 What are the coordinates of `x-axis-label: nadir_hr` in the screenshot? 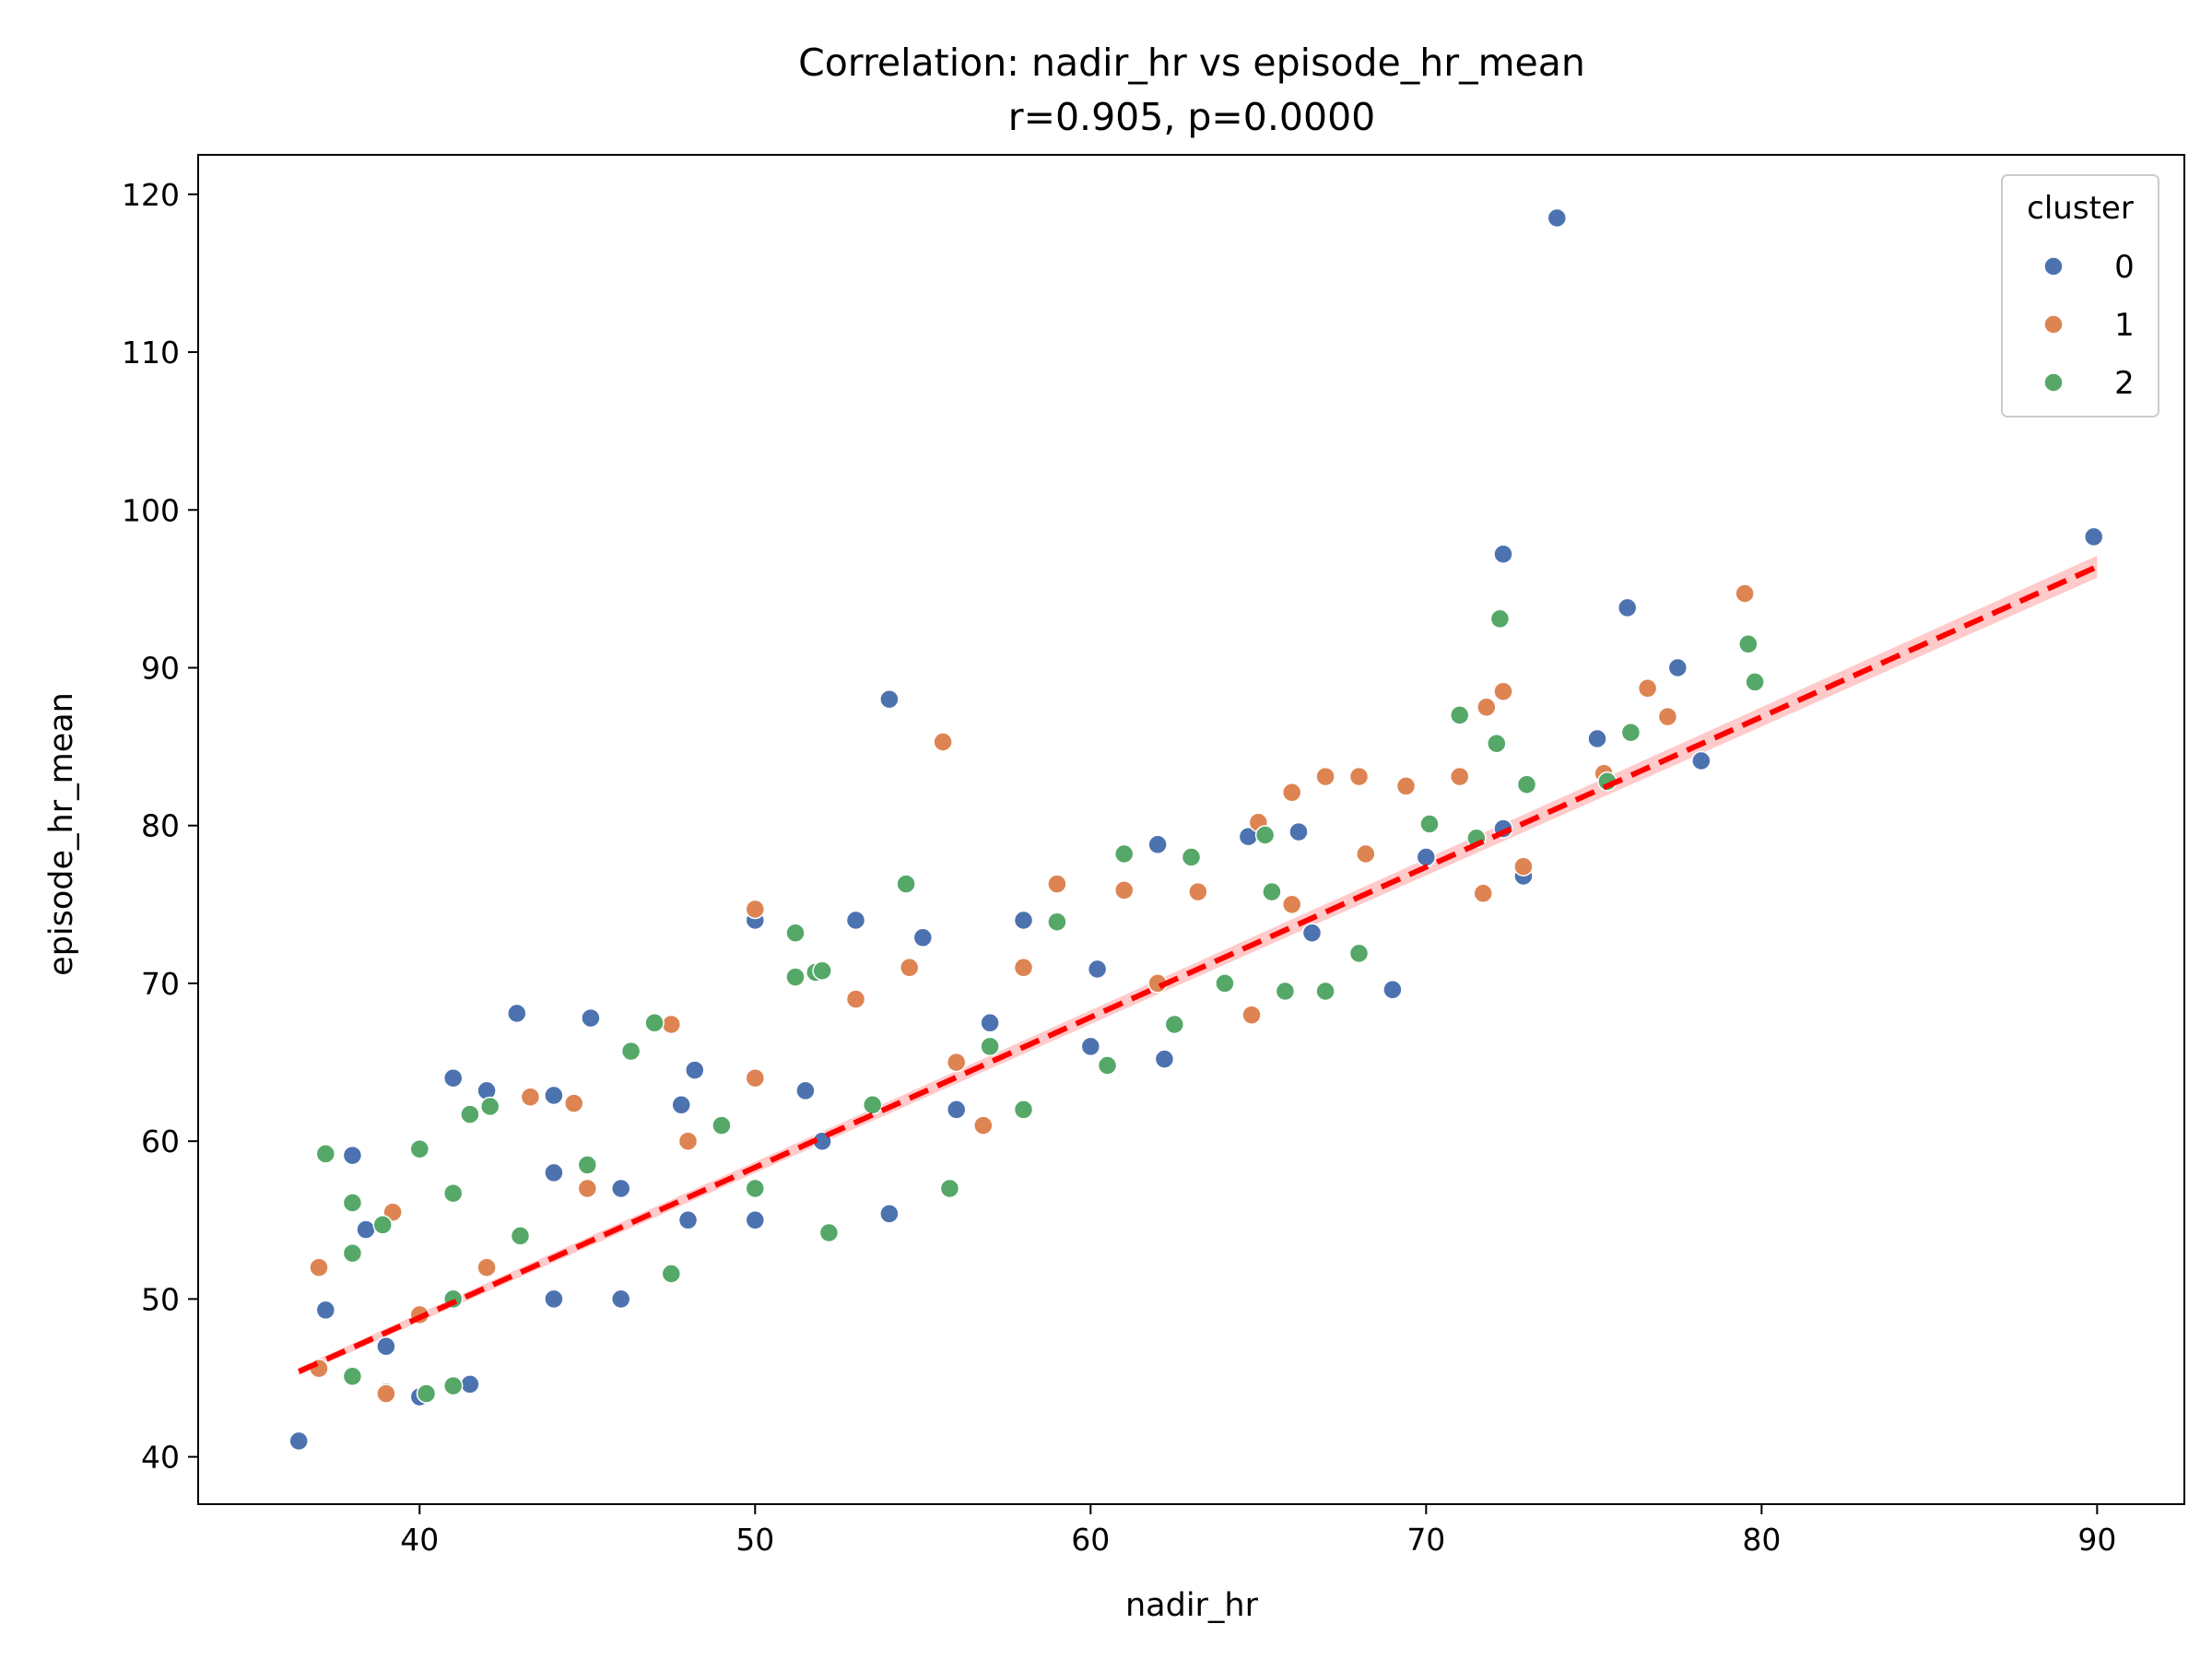 It's located at (1192, 1605).